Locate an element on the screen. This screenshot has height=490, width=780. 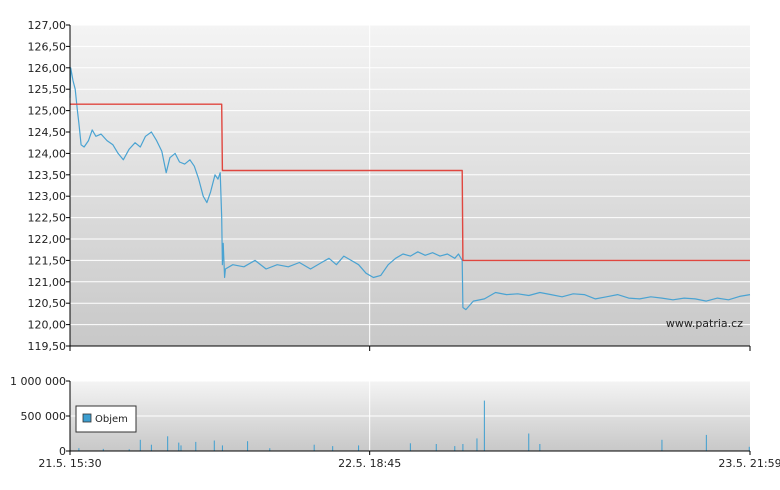
volume-axis: 1 000 000 500 000 0 is located at coordinates (40, 416).